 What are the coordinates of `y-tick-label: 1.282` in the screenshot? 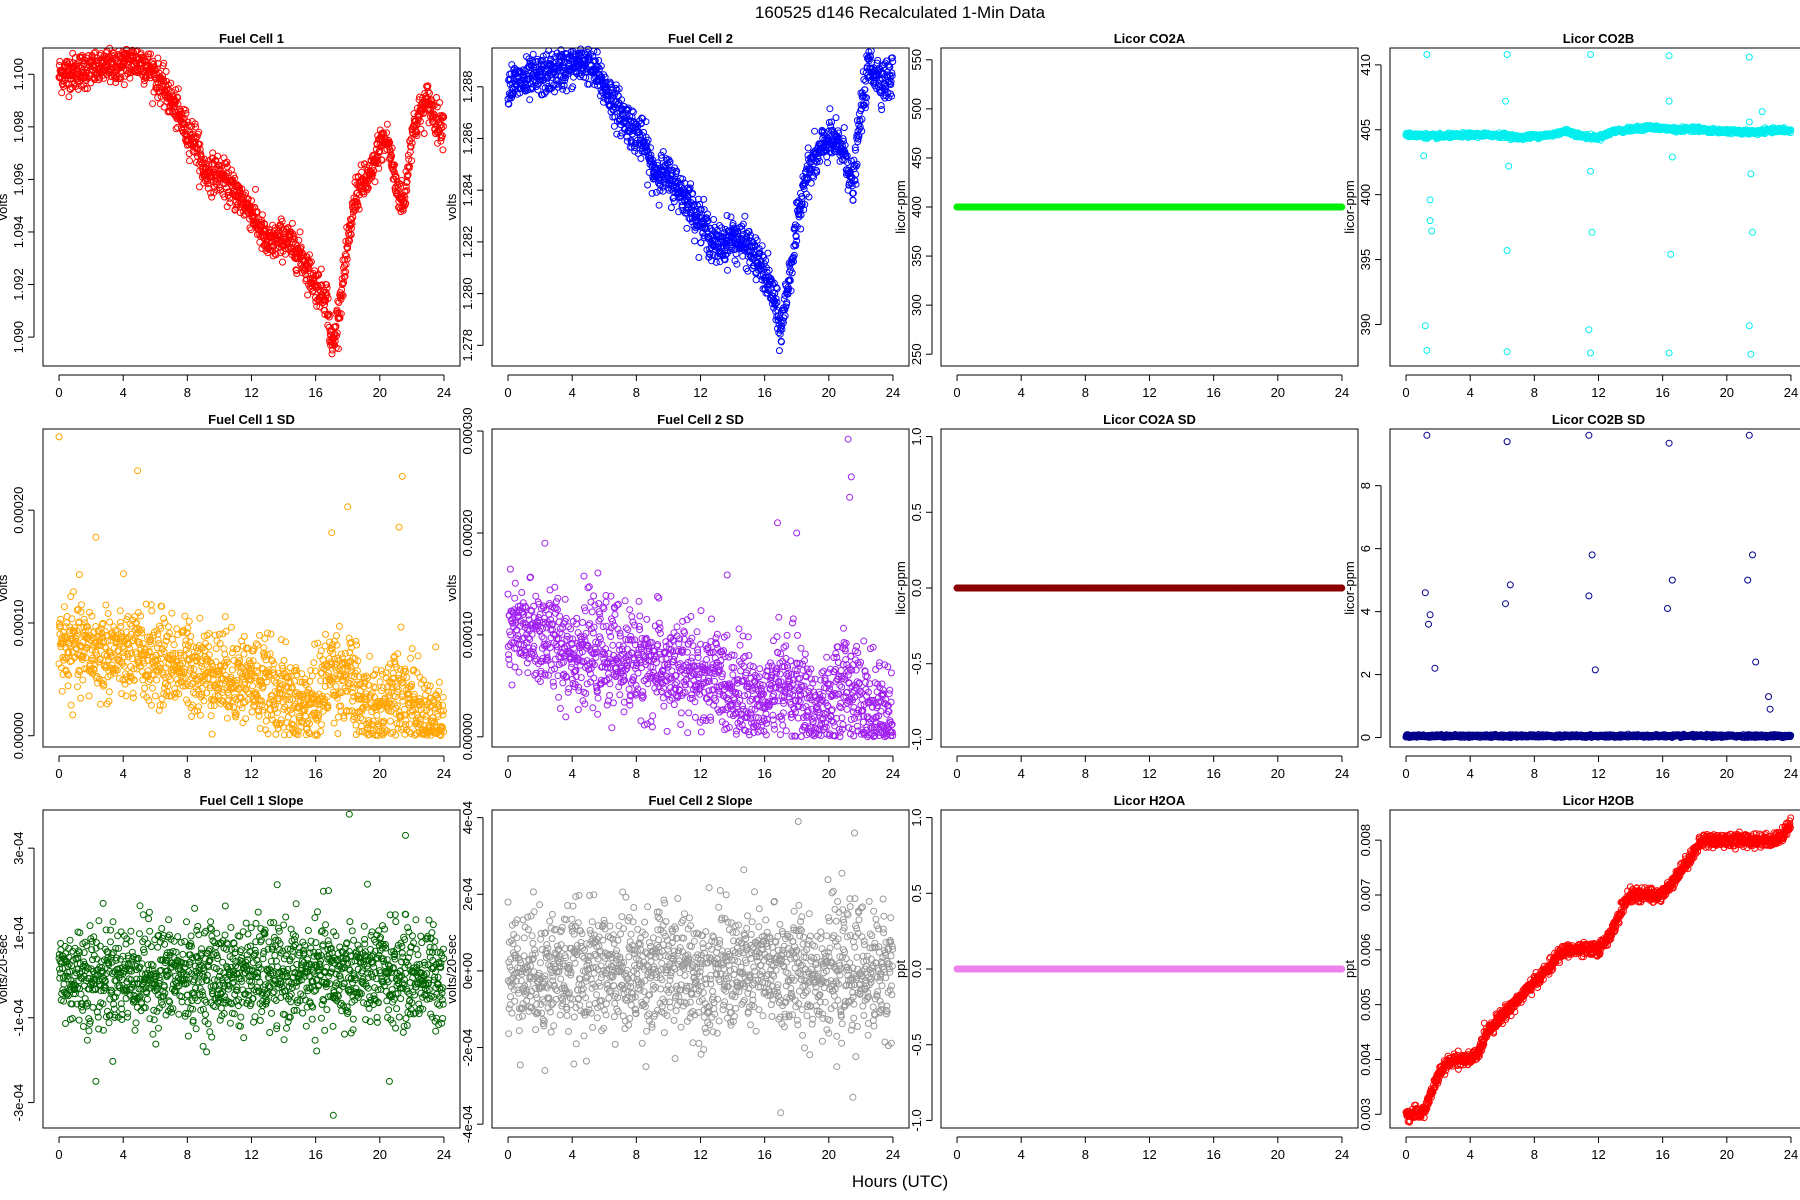 It's located at (467, 242).